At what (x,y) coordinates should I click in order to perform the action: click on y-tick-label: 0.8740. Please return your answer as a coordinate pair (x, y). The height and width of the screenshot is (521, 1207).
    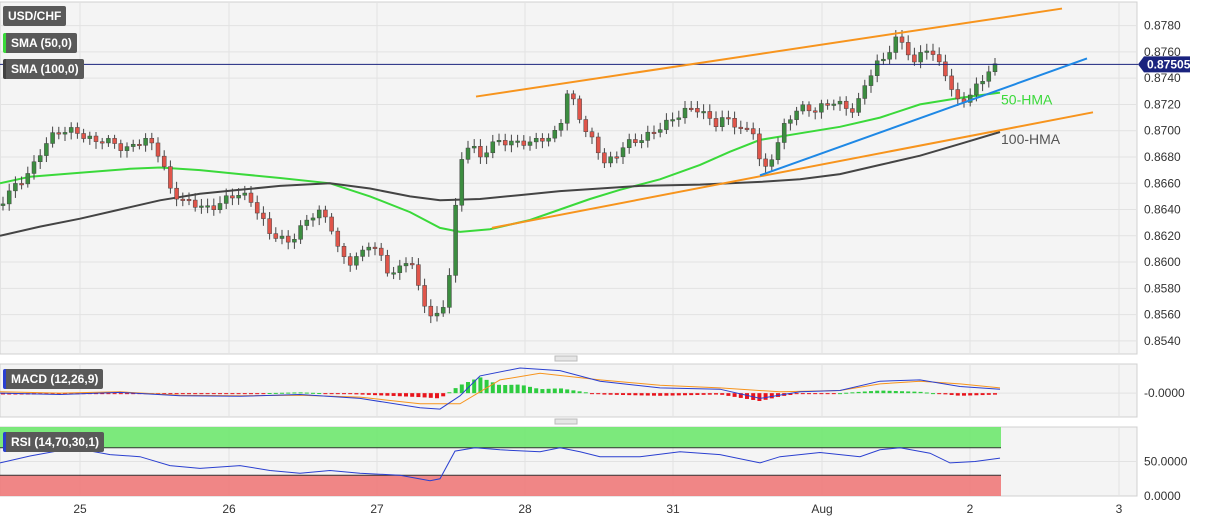
    Looking at the image, I should click on (1162, 78).